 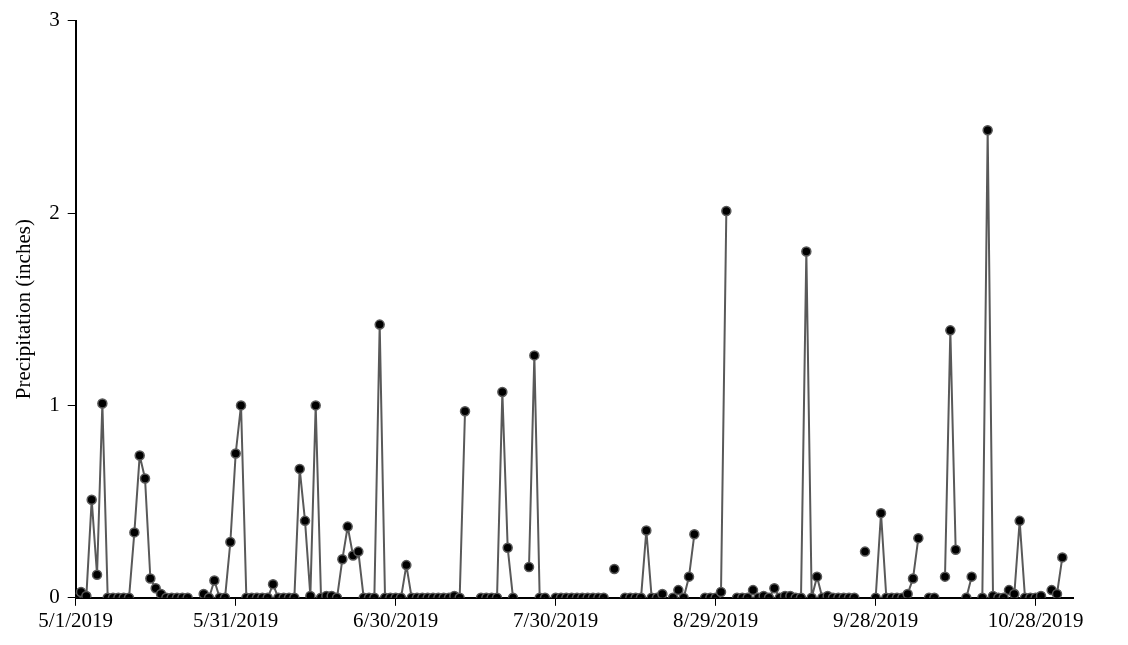 What do you see at coordinates (716, 619) in the screenshot?
I see `x-tick-label: 8/29/2019` at bounding box center [716, 619].